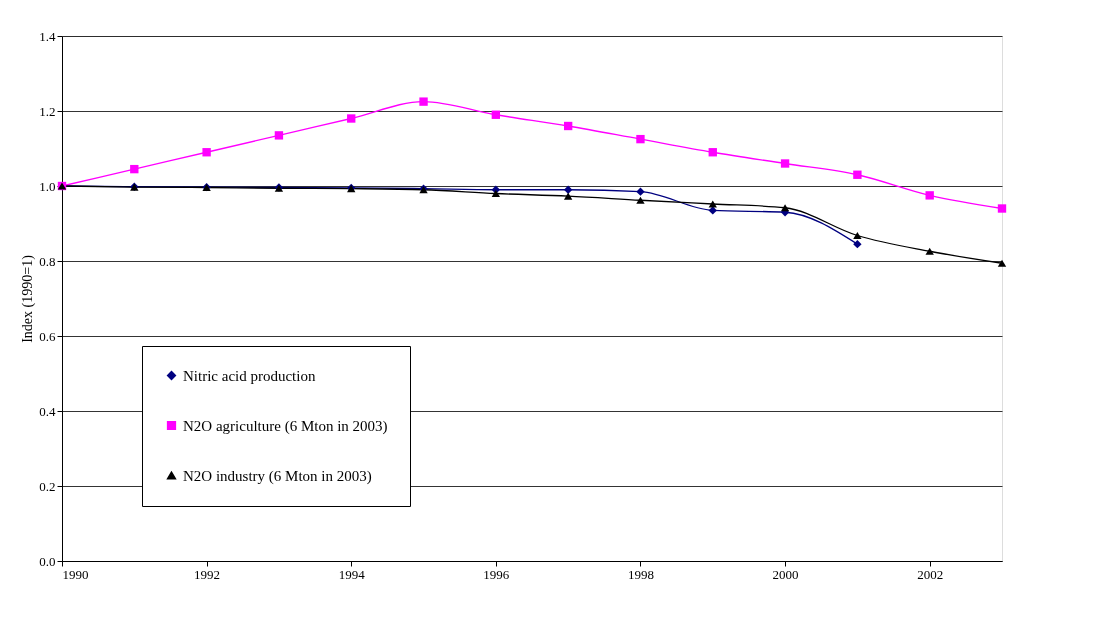 The image size is (1109, 630). Describe the element at coordinates (249, 375) in the screenshot. I see `legend-label: Nitric acid production` at that location.